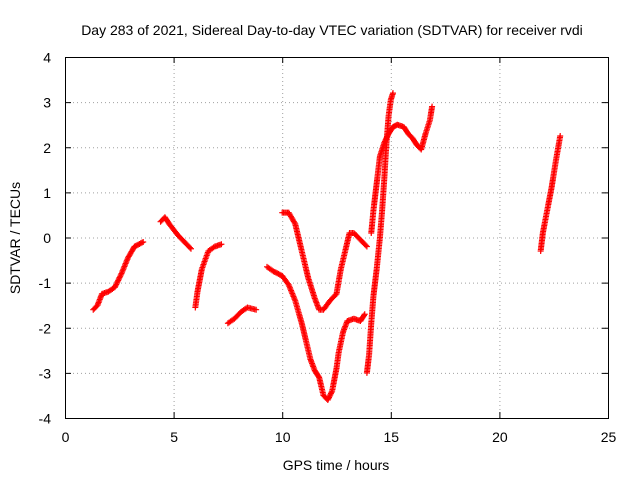  I want to click on y-tick-labels: -4 -3 -2 -1 0 1 2 3 4, so click(45, 238).